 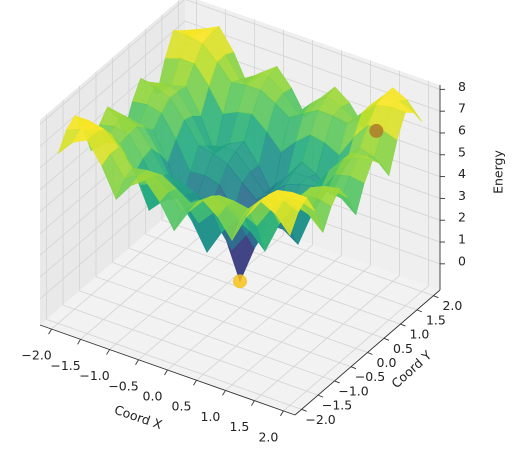 I want to click on x-tick-label: −0.5, so click(x=123, y=385).